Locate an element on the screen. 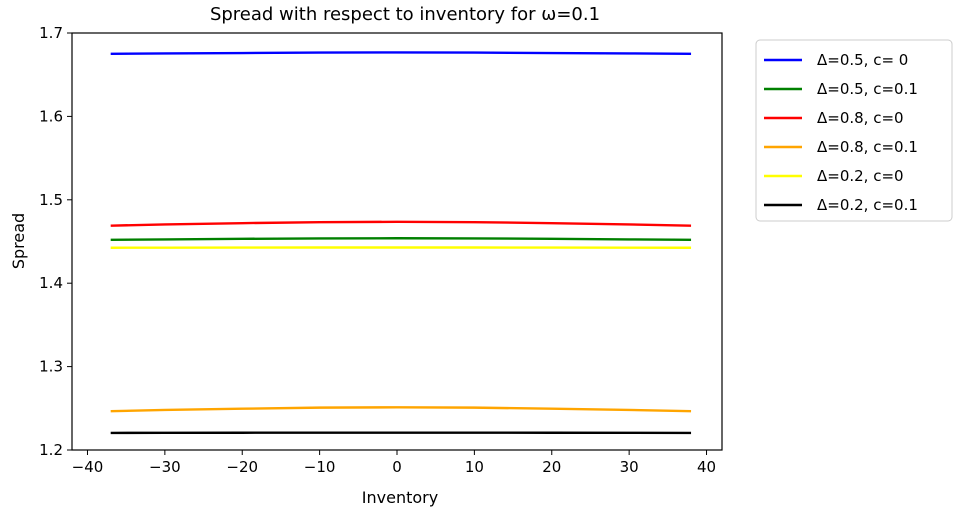 The image size is (955, 514). legend-label-6: Δ=0.2, c=0.1 is located at coordinates (867, 205).